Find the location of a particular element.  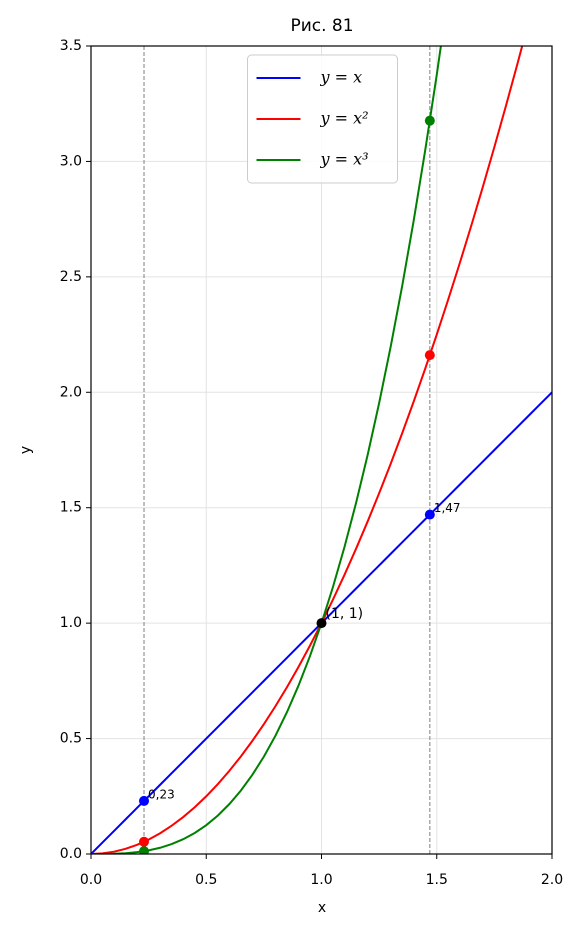

y-tick-label: 1.5 is located at coordinates (71, 508).